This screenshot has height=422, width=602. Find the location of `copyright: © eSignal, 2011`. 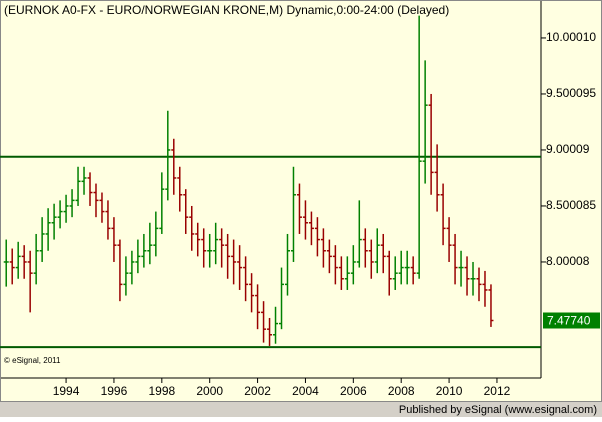

copyright: © eSignal, 2011 is located at coordinates (32, 360).